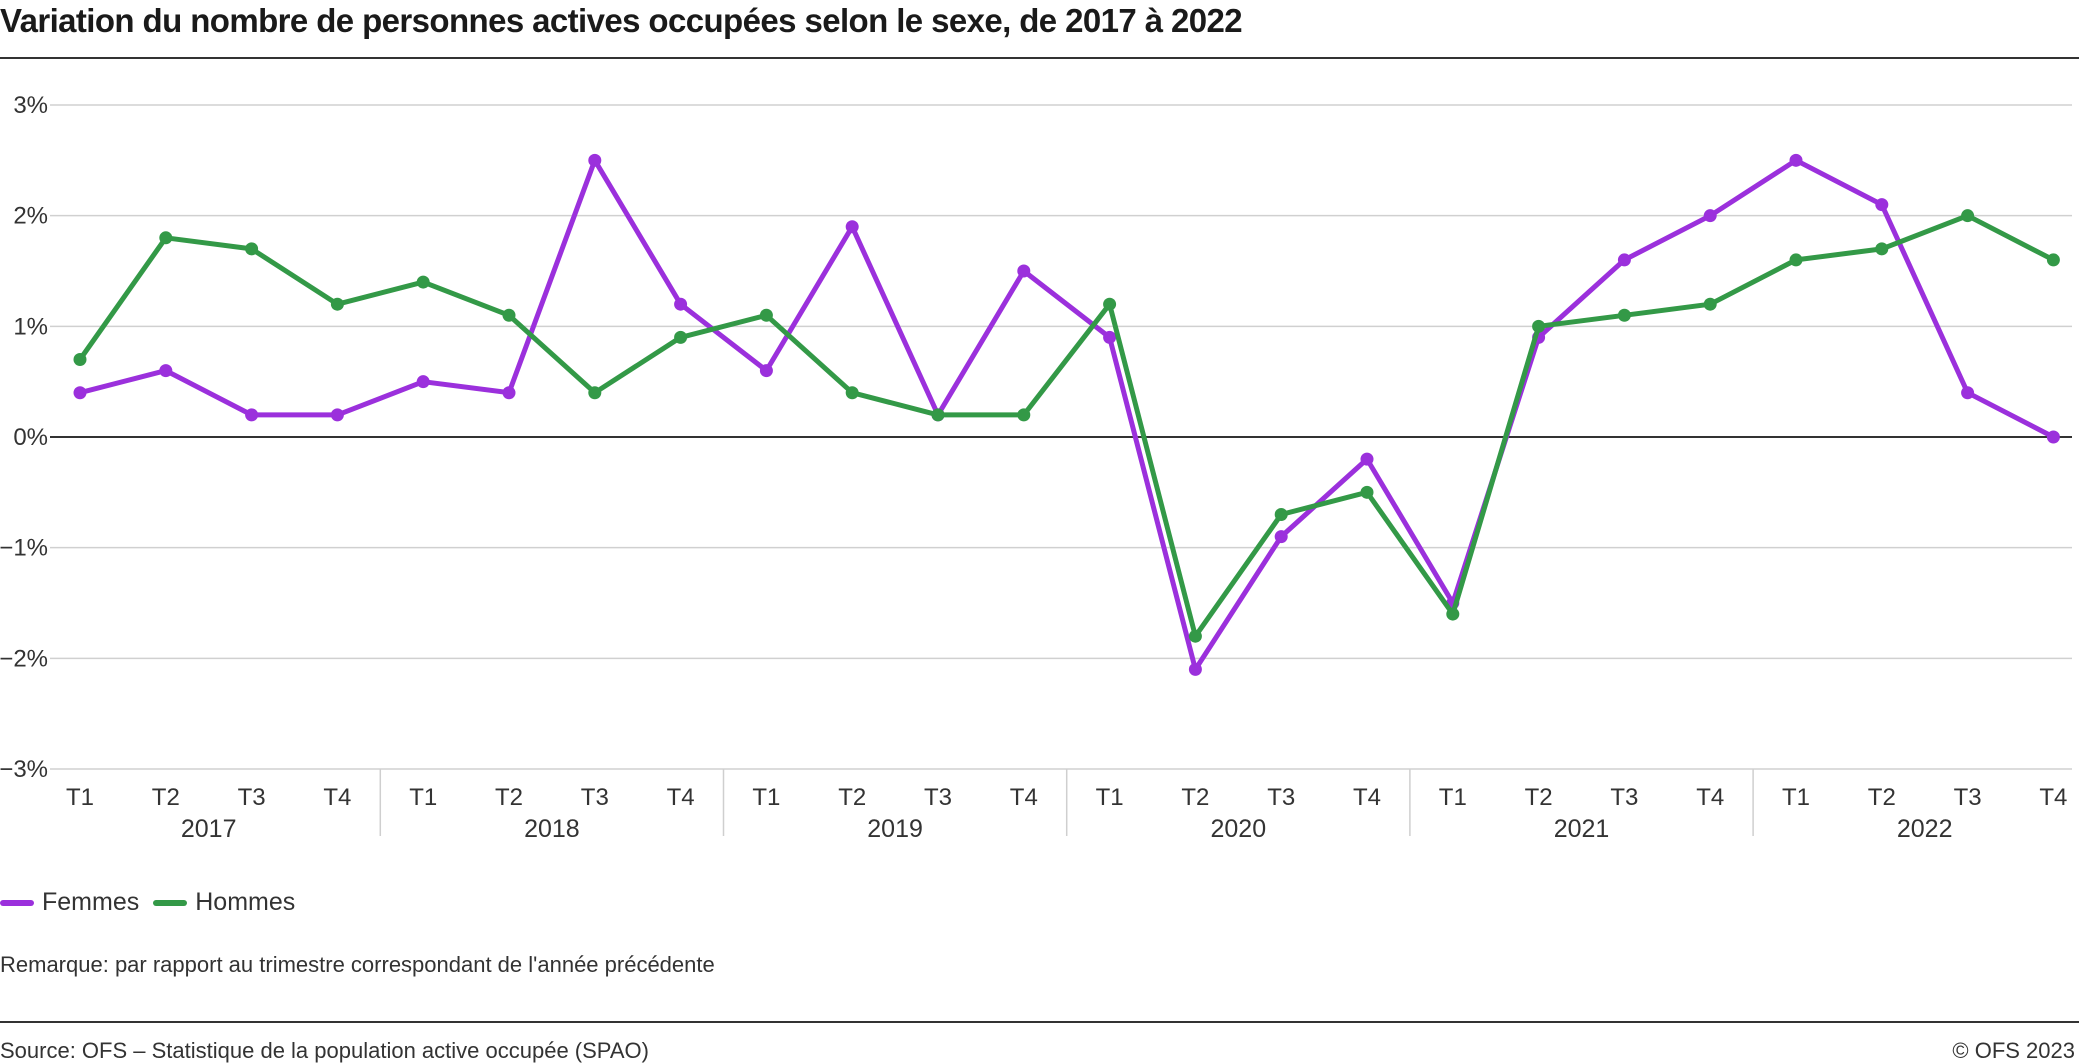  I want to click on legend: Femmes Hommes, so click(154, 902).